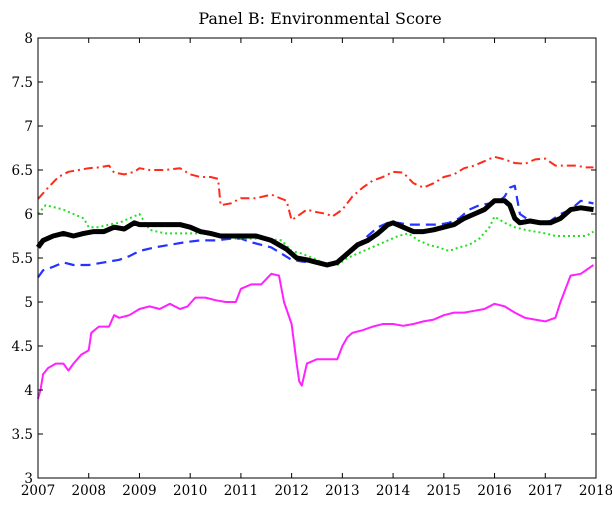 The image size is (612, 513). I want to click on y-tick-label: 6, so click(28, 215).